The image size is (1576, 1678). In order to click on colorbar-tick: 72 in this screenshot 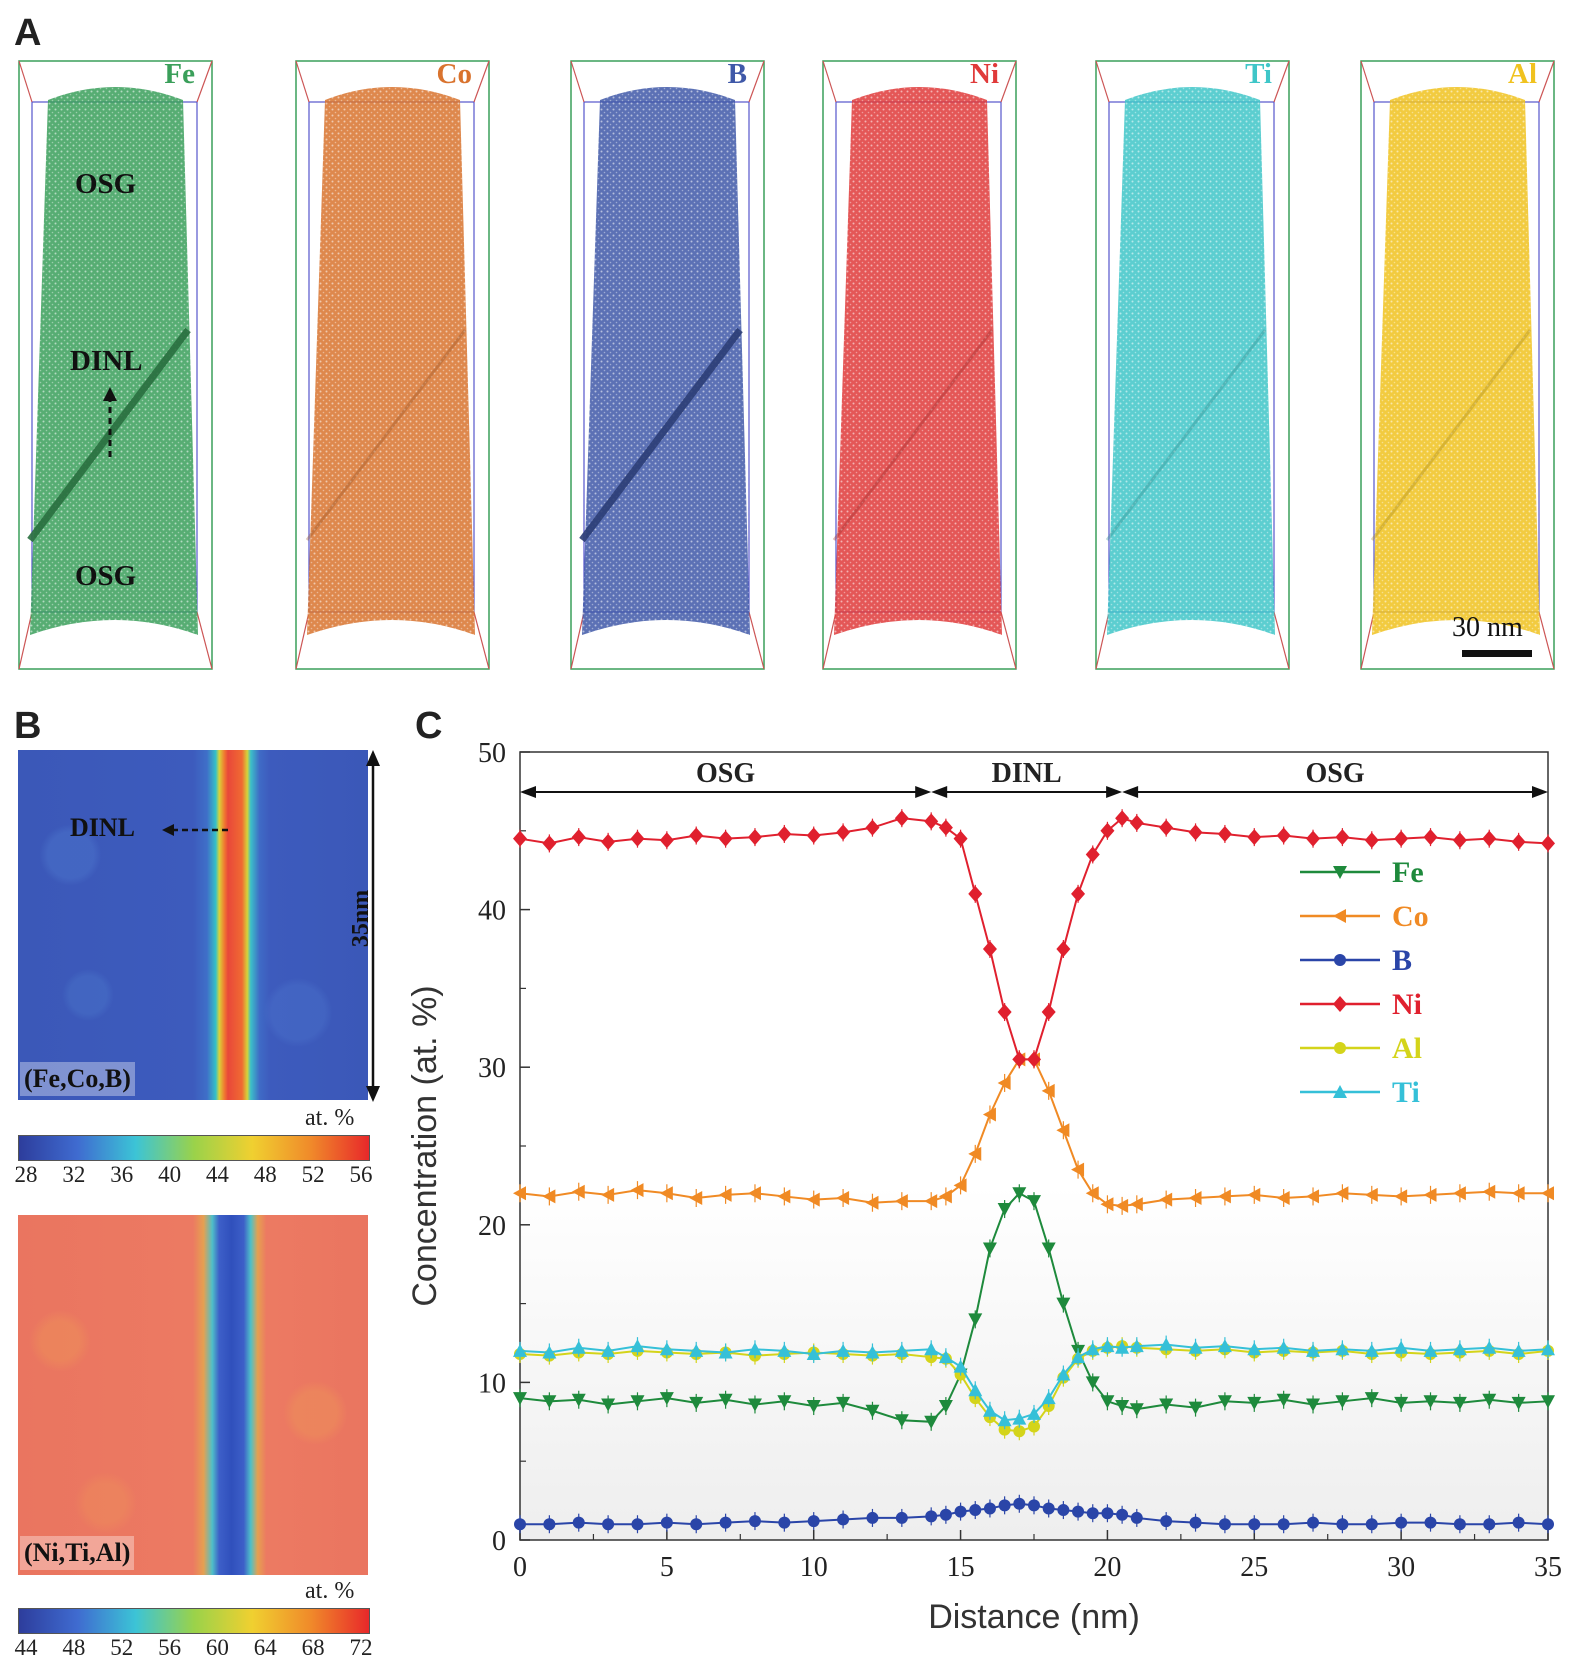, I will do `click(361, 1647)`.